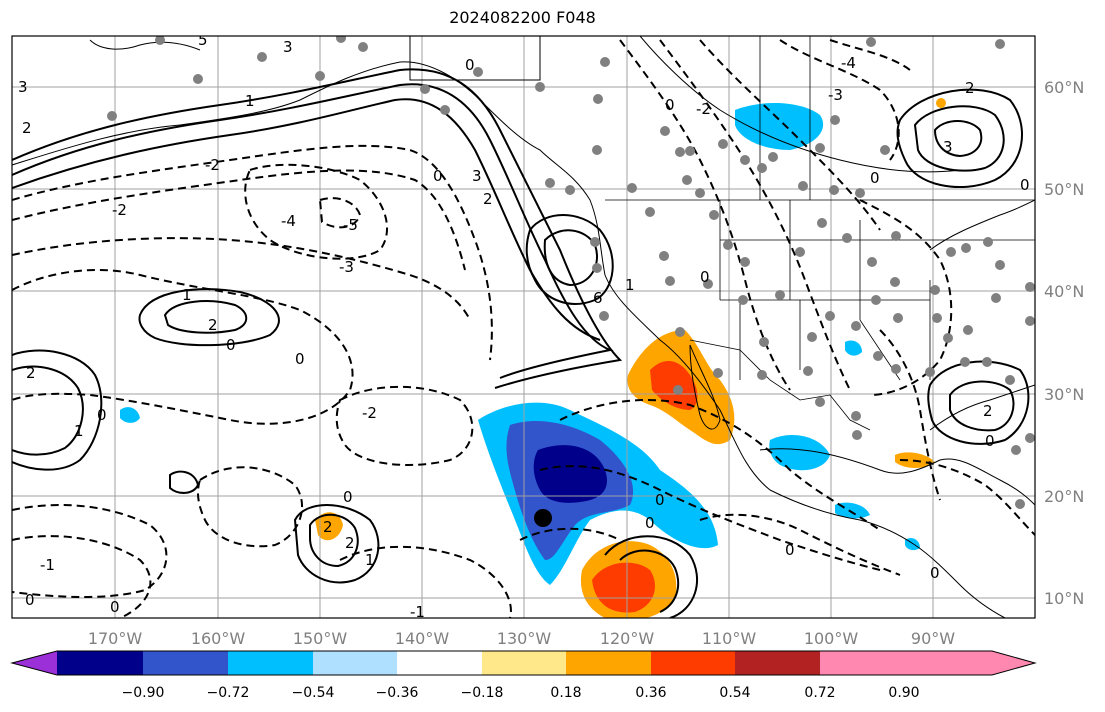 The height and width of the screenshot is (712, 1105). I want to click on lat-label: 40°N, so click(1064, 291).